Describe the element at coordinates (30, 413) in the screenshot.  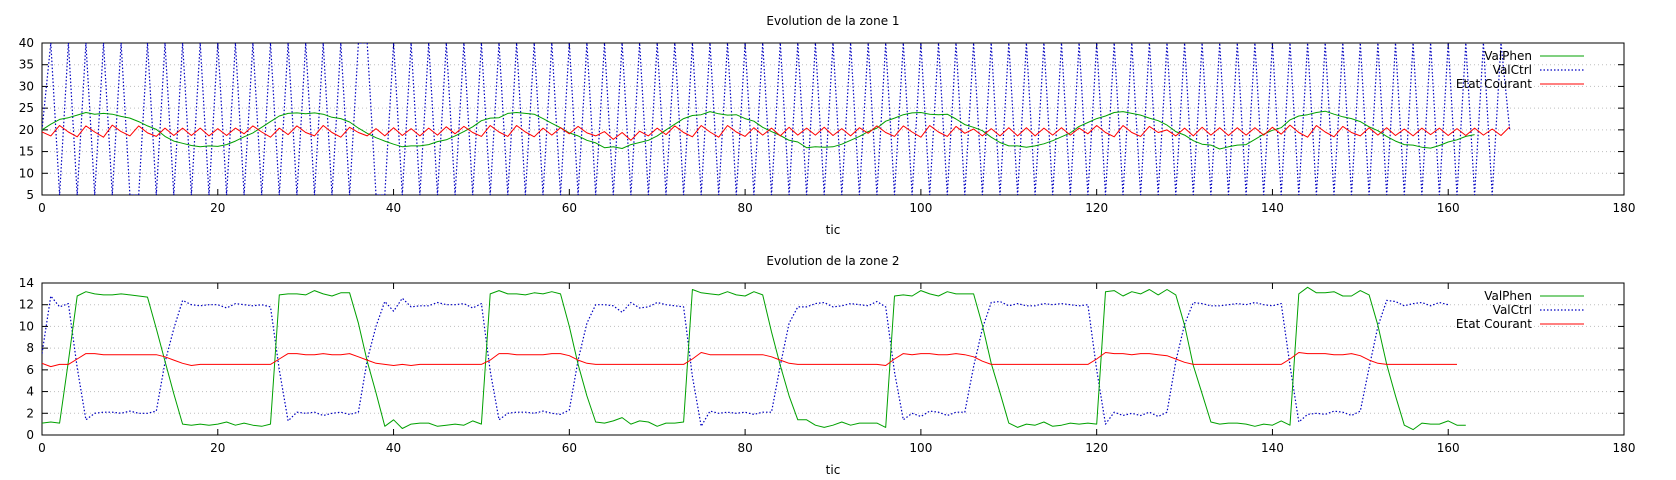
I see `y-tick-label: 2` at that location.